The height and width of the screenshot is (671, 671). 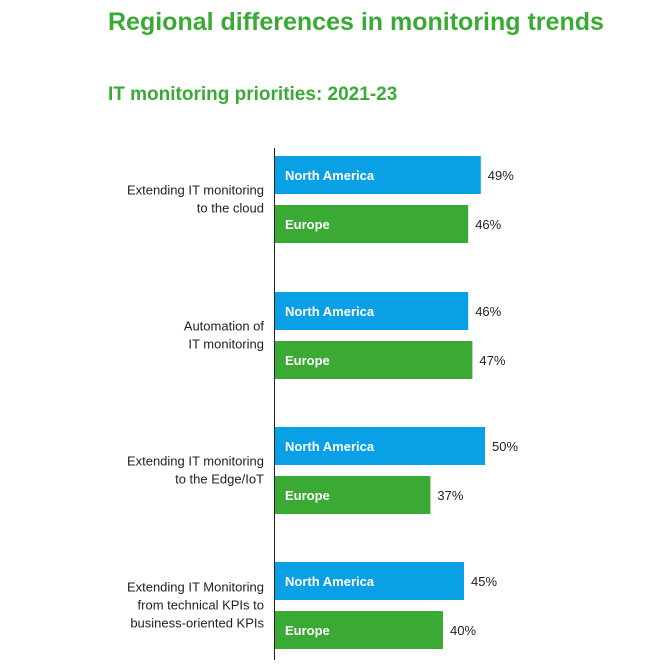 I want to click on category-label: Extending IT monitoring to the cloud, so click(x=195, y=199).